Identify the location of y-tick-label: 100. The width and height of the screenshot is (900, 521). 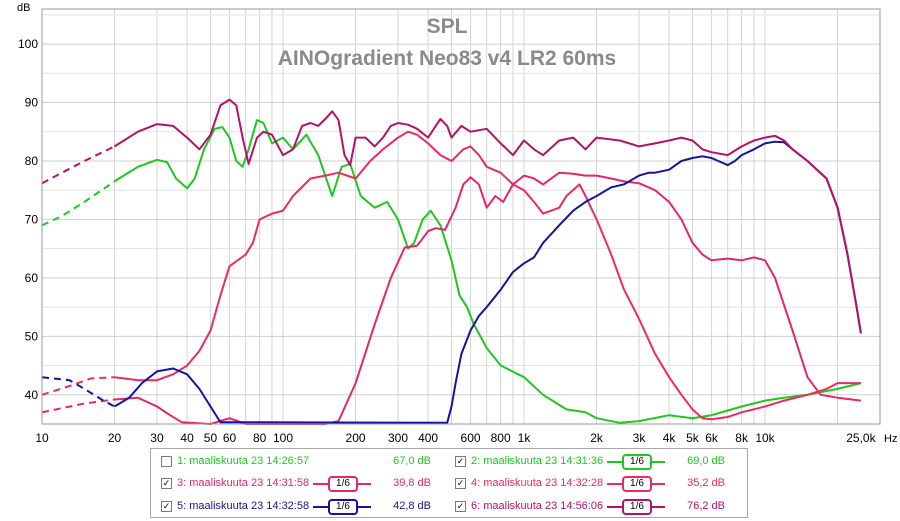
(28, 44).